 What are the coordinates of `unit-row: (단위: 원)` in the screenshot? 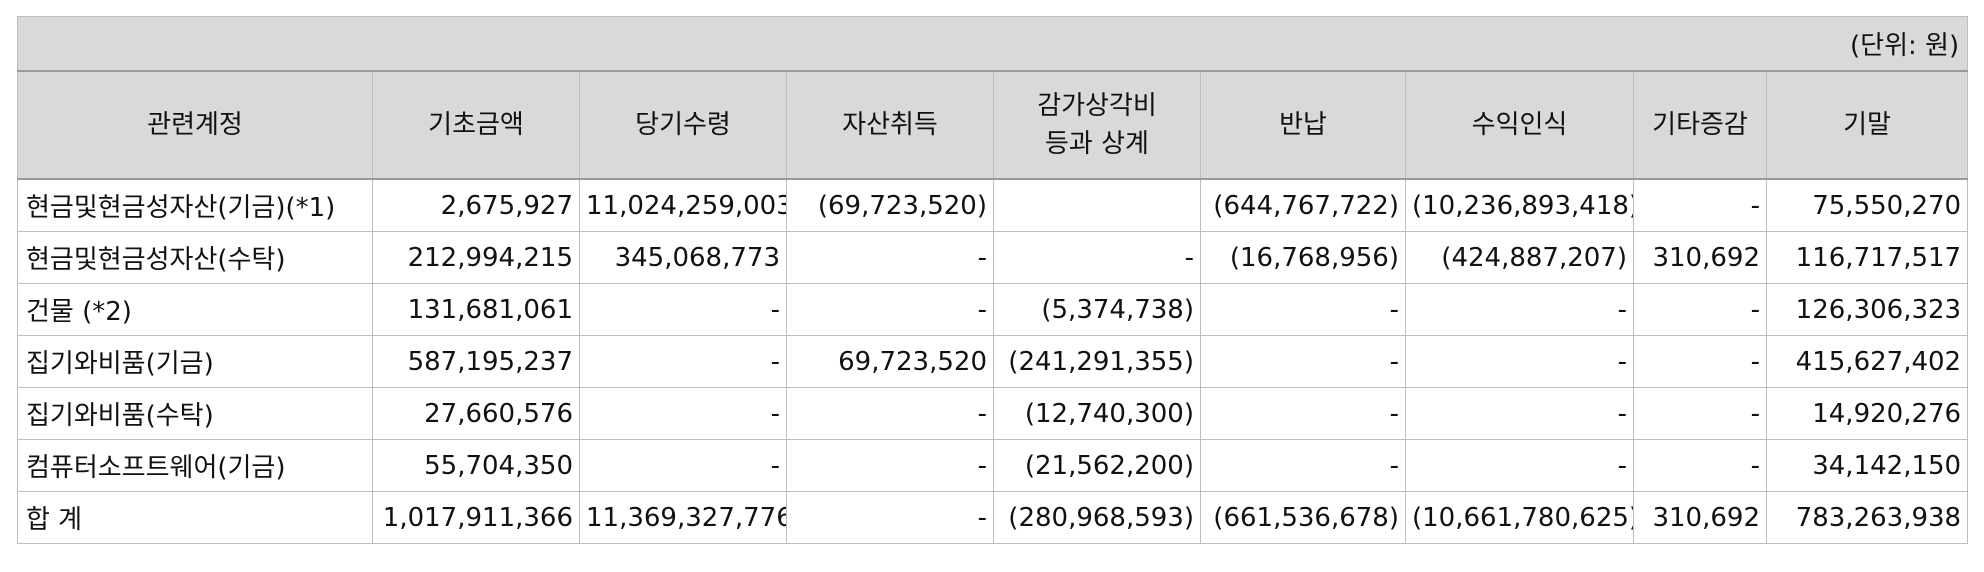 It's located at (992, 44).